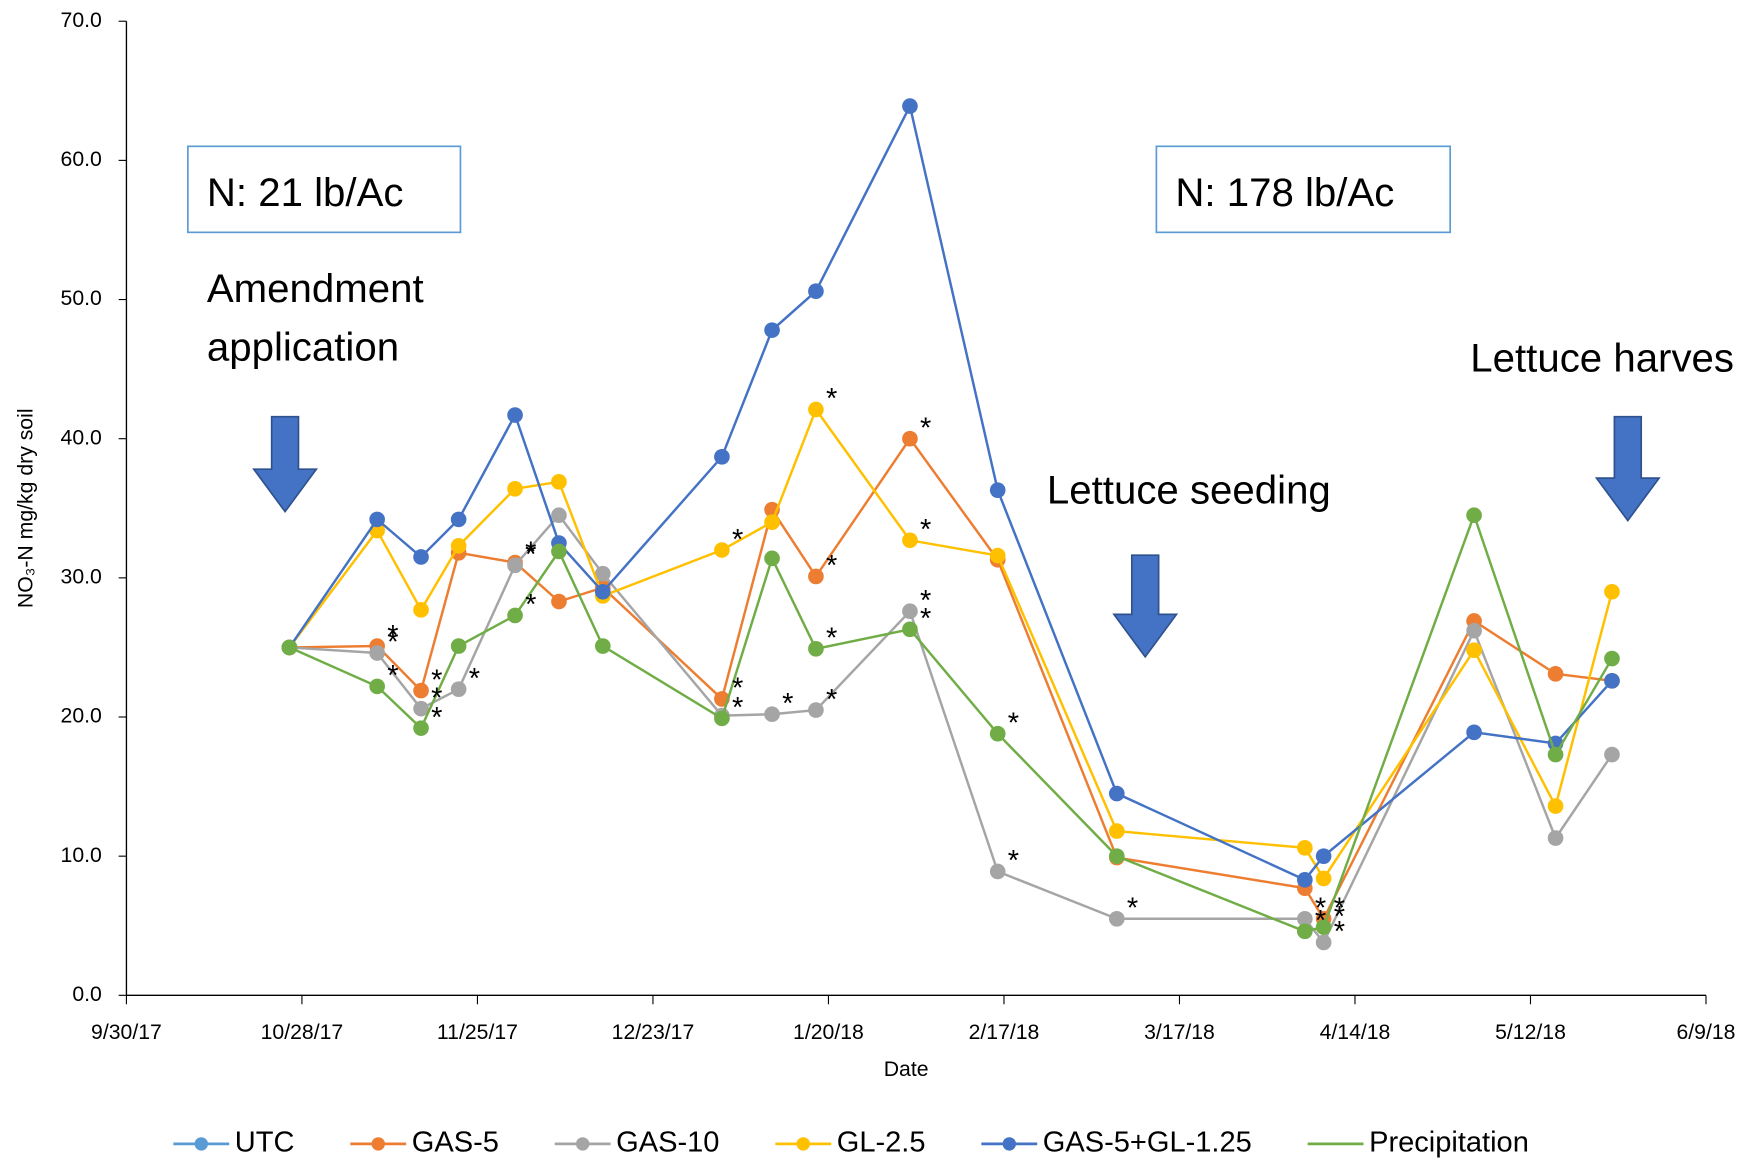 The image size is (1752, 1164). I want to click on legend-label: GAS-5, so click(455, 1143).